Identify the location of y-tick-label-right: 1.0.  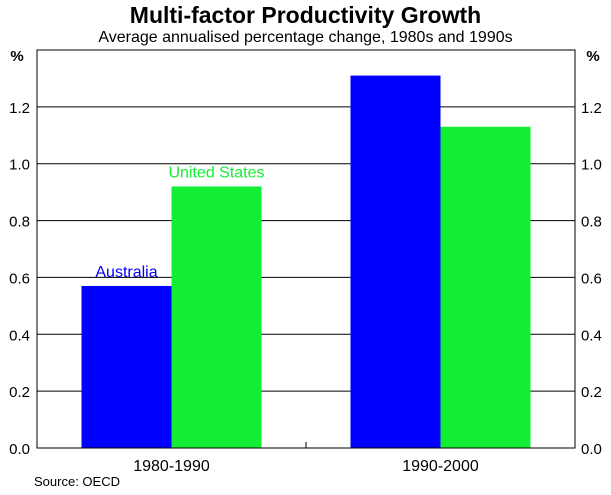
(591, 165).